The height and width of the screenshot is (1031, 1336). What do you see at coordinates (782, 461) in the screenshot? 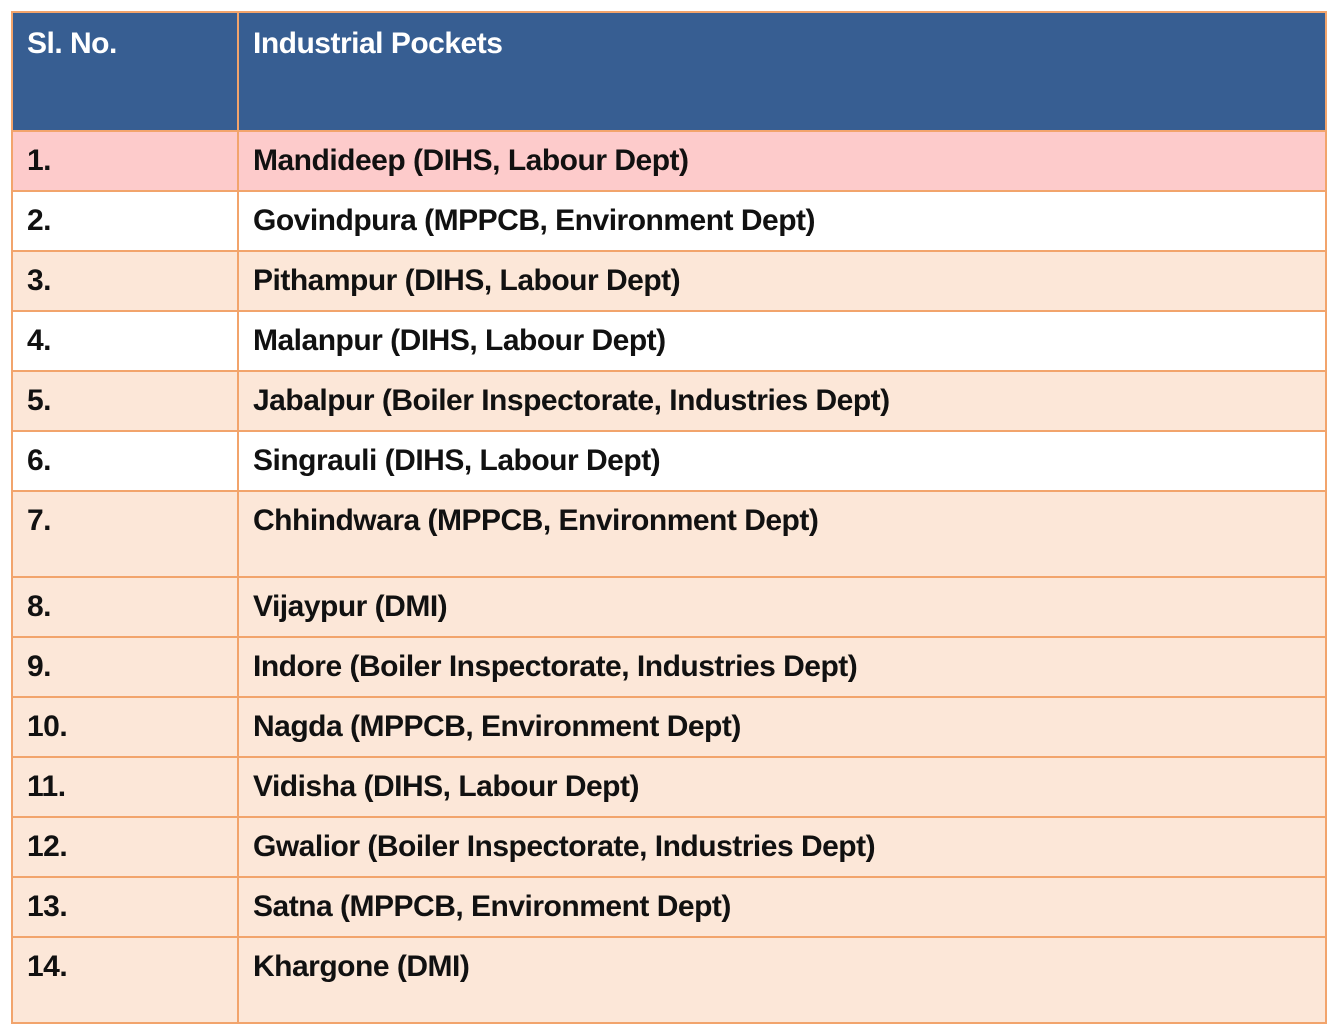
I see `cell-industrial-pocket: Singrauli (DIHS, Labour Dept)` at bounding box center [782, 461].